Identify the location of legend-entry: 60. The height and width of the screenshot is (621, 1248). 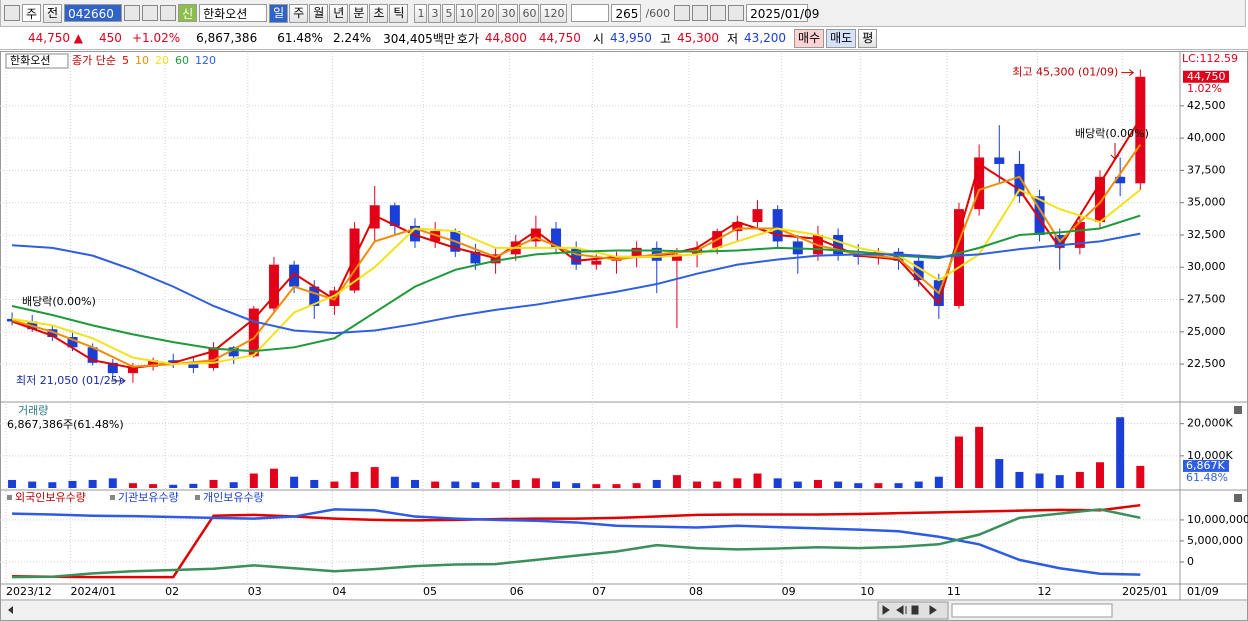
(182, 60).